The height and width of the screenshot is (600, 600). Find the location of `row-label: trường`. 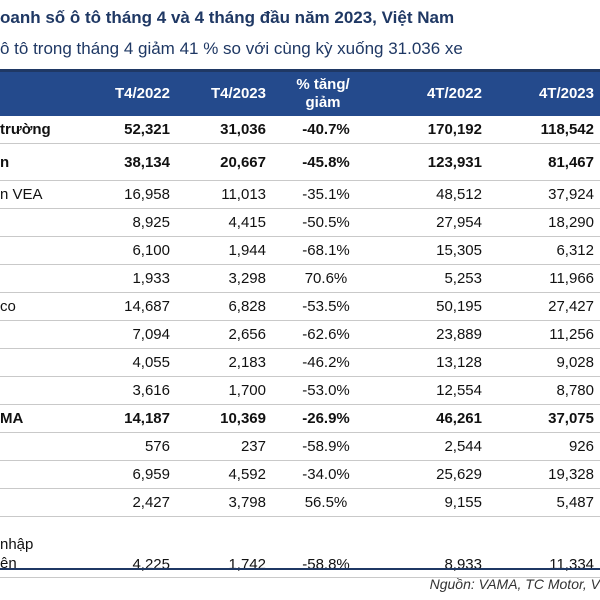

row-label: trường is located at coordinates (39, 130).